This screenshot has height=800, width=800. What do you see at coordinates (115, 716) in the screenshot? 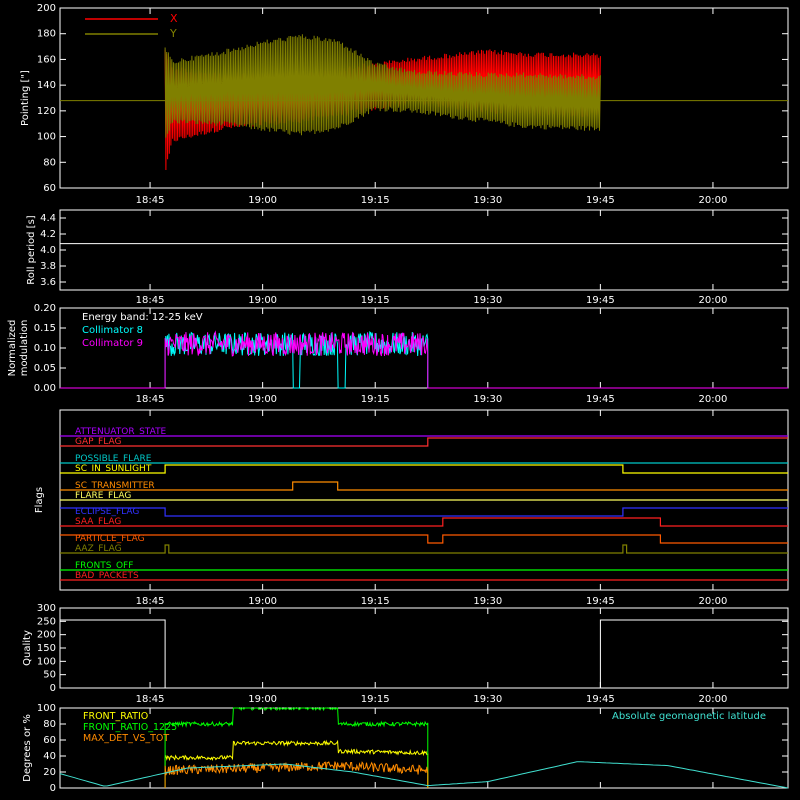
I see `legend-label: FRONT_RATIO` at bounding box center [115, 716].